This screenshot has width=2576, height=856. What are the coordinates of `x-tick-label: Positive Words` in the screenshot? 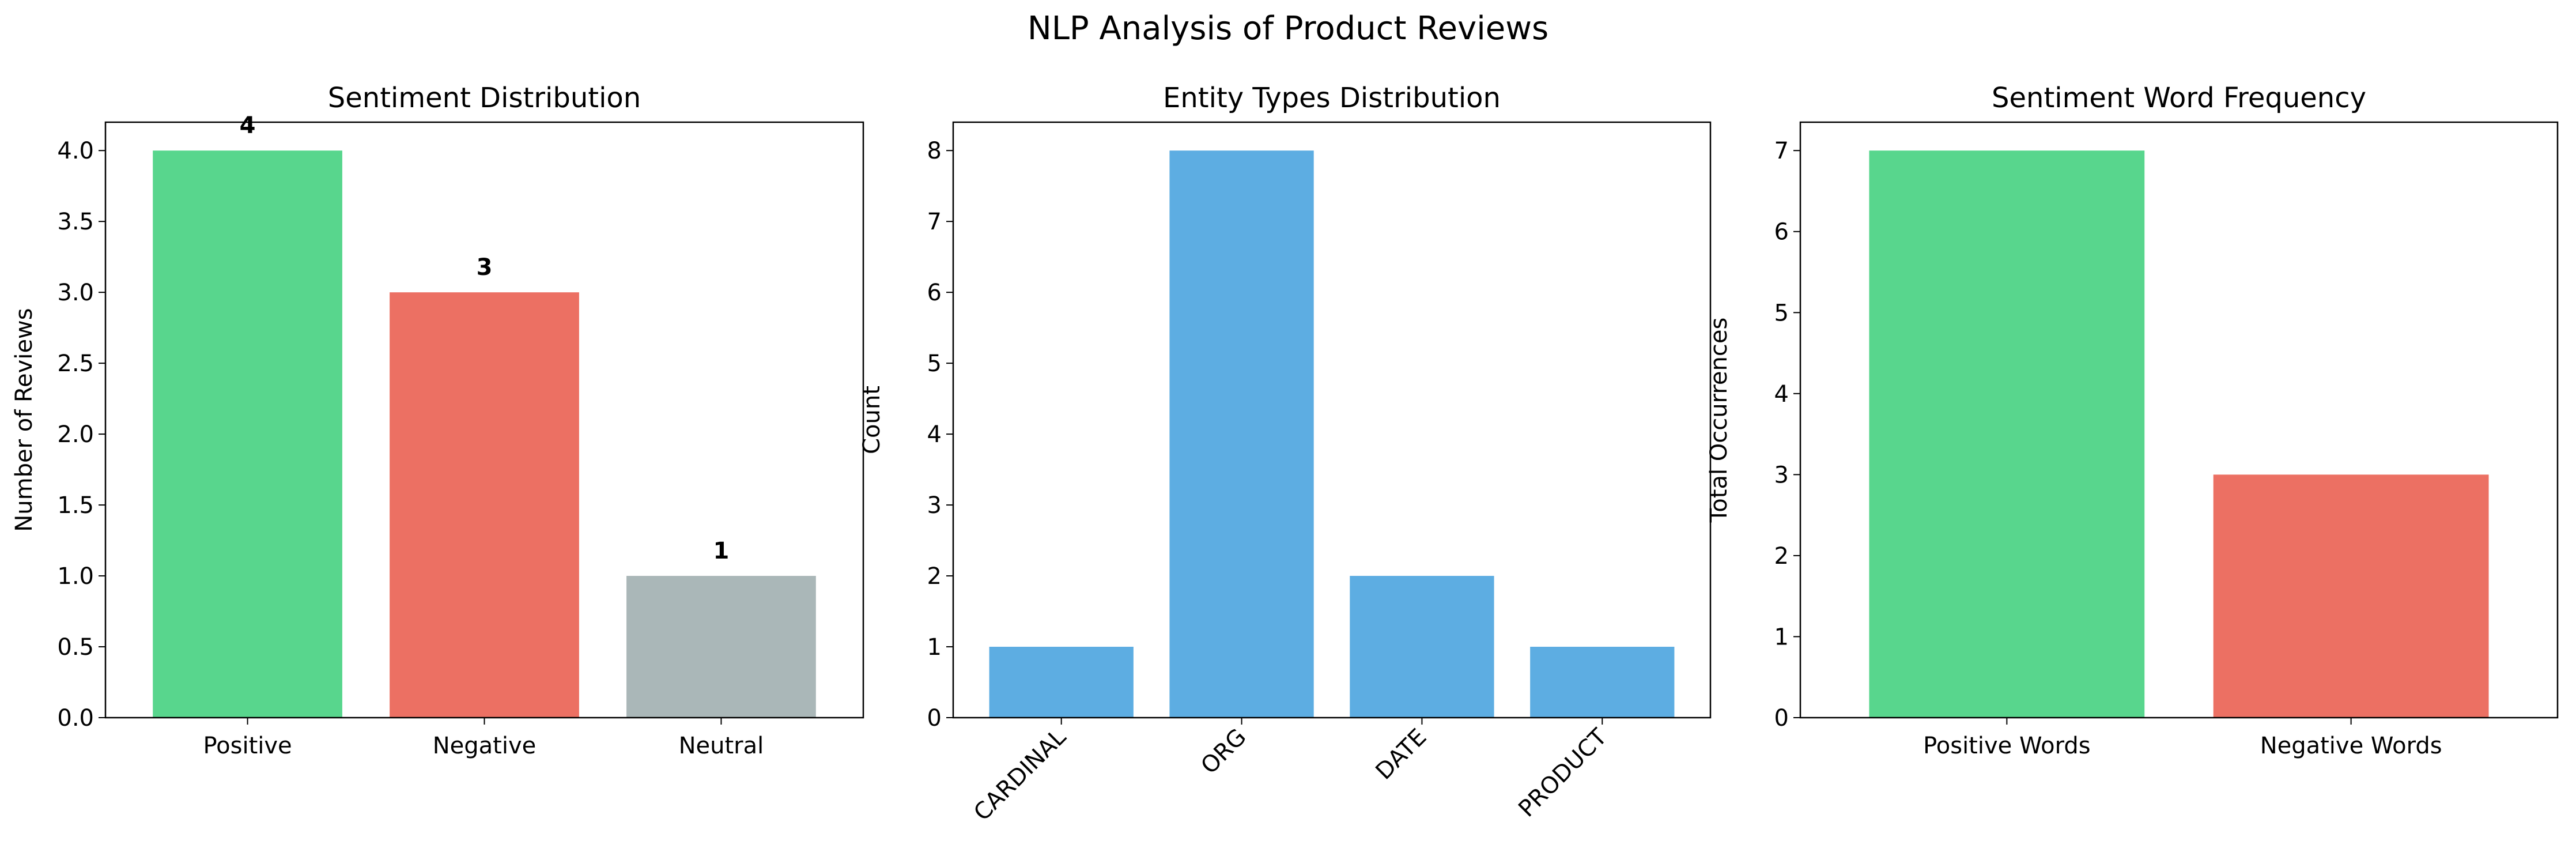 It's located at (2007, 746).